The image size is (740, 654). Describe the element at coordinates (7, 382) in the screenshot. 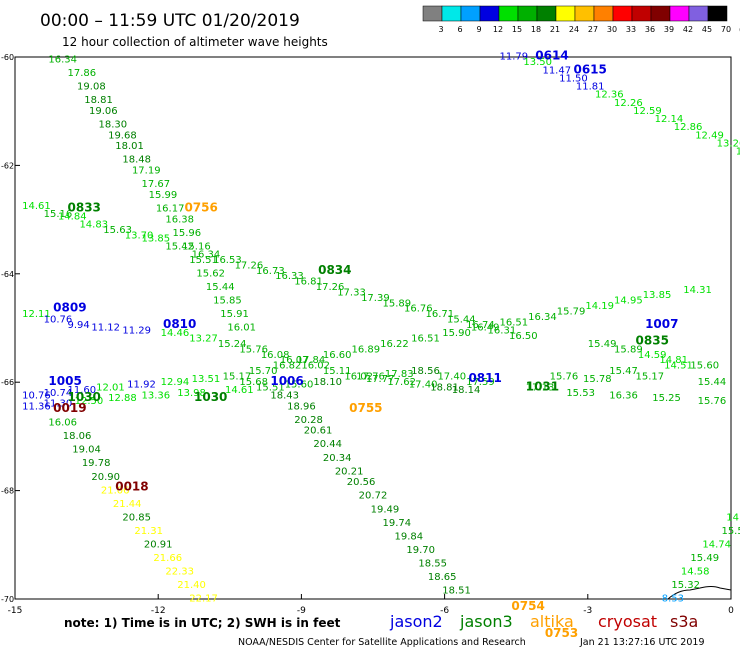

I see `y-tick-label: -66` at that location.